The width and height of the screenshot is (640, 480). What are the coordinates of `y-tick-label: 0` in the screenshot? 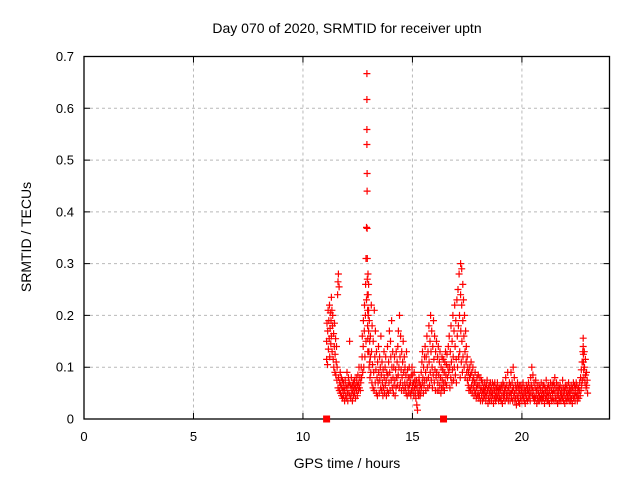 It's located at (70, 419).